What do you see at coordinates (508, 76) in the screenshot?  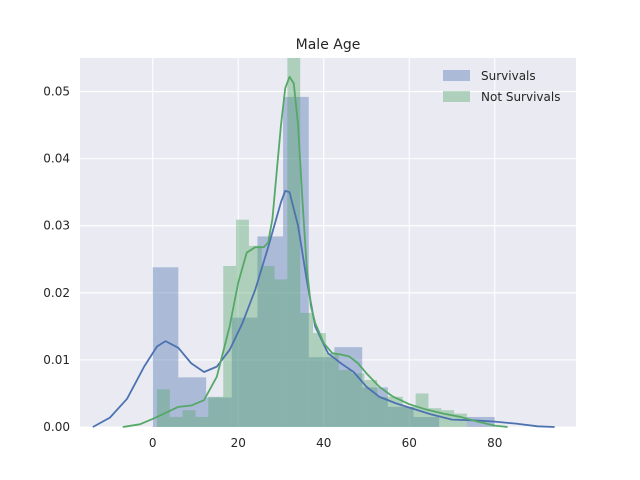 I see `legend-label-survivals: Survivals` at bounding box center [508, 76].